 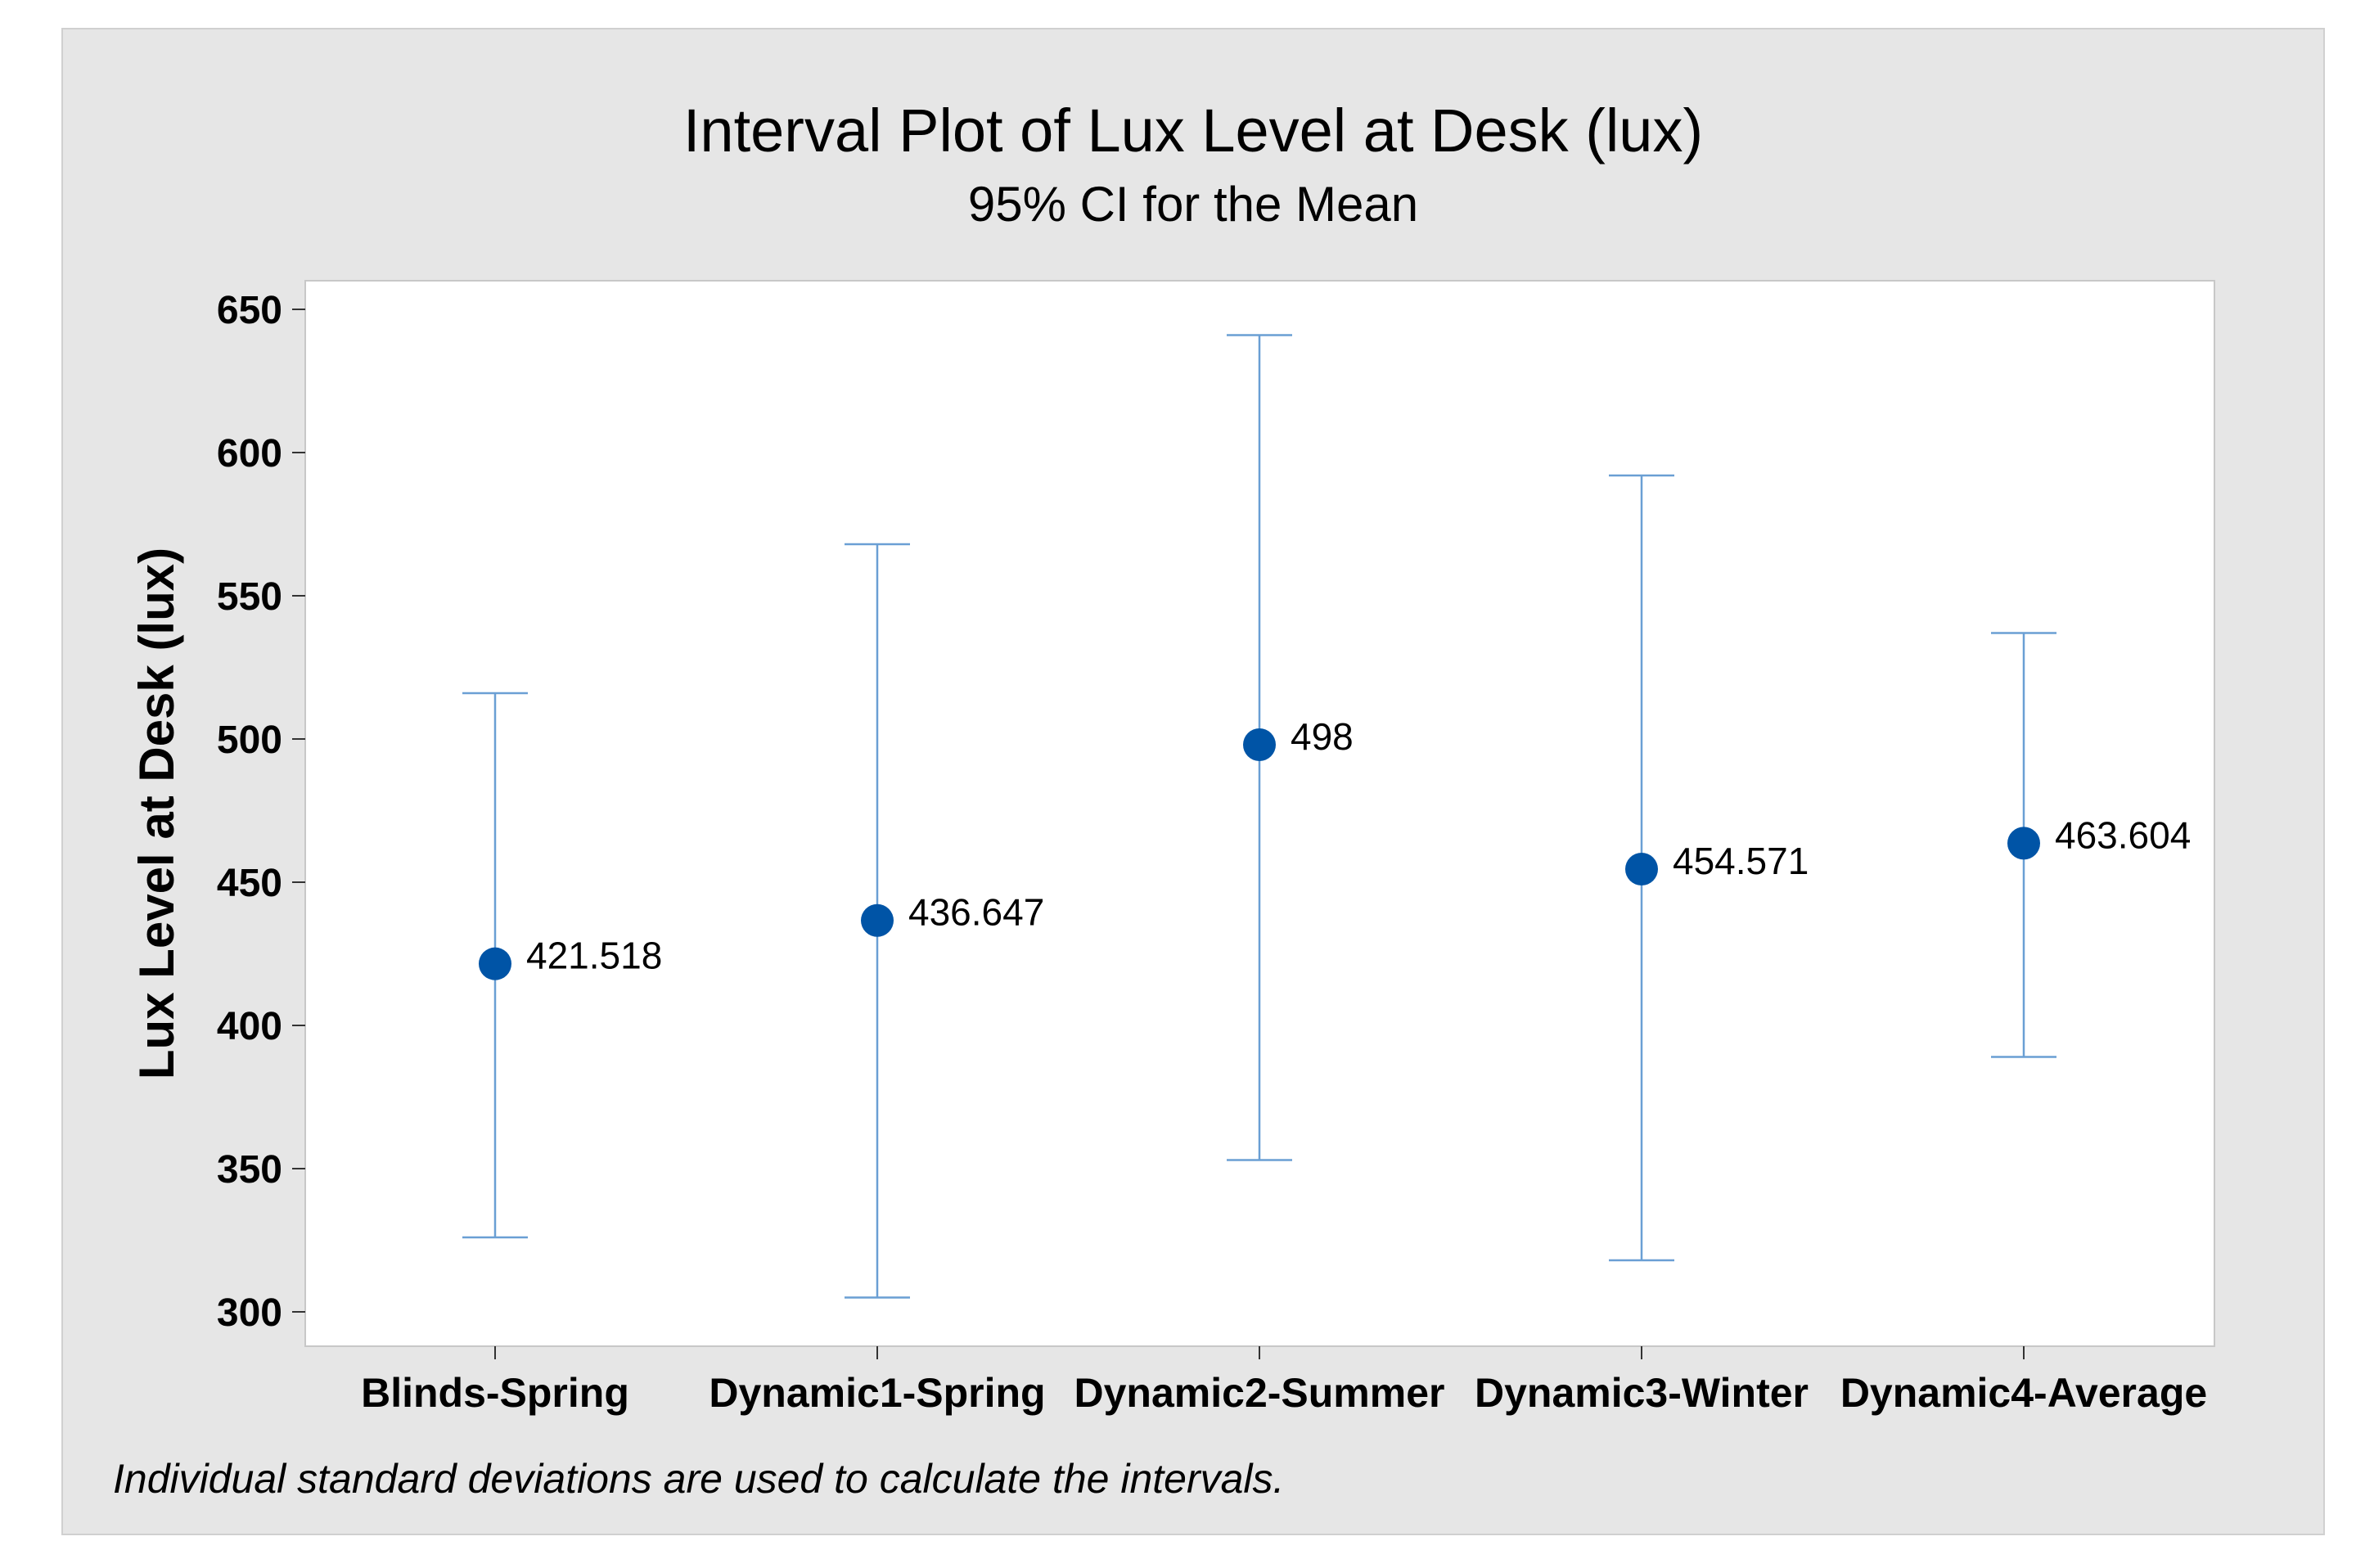 I want to click on chart-subtitle: 95% CI for the Mean, so click(x=1193, y=204).